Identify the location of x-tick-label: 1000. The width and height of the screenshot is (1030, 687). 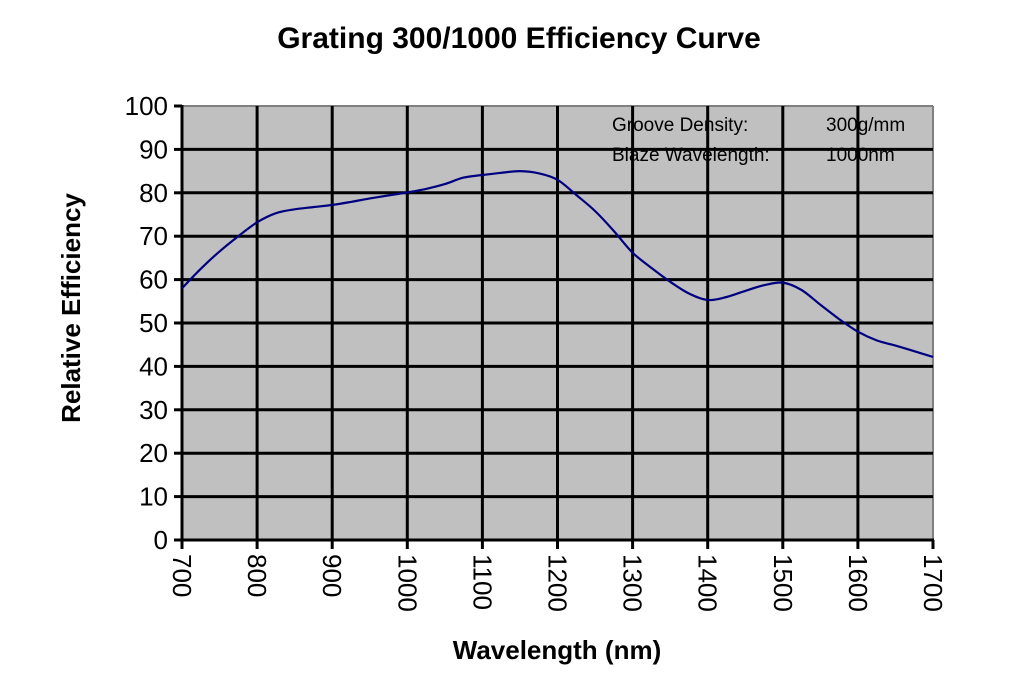
(407, 583).